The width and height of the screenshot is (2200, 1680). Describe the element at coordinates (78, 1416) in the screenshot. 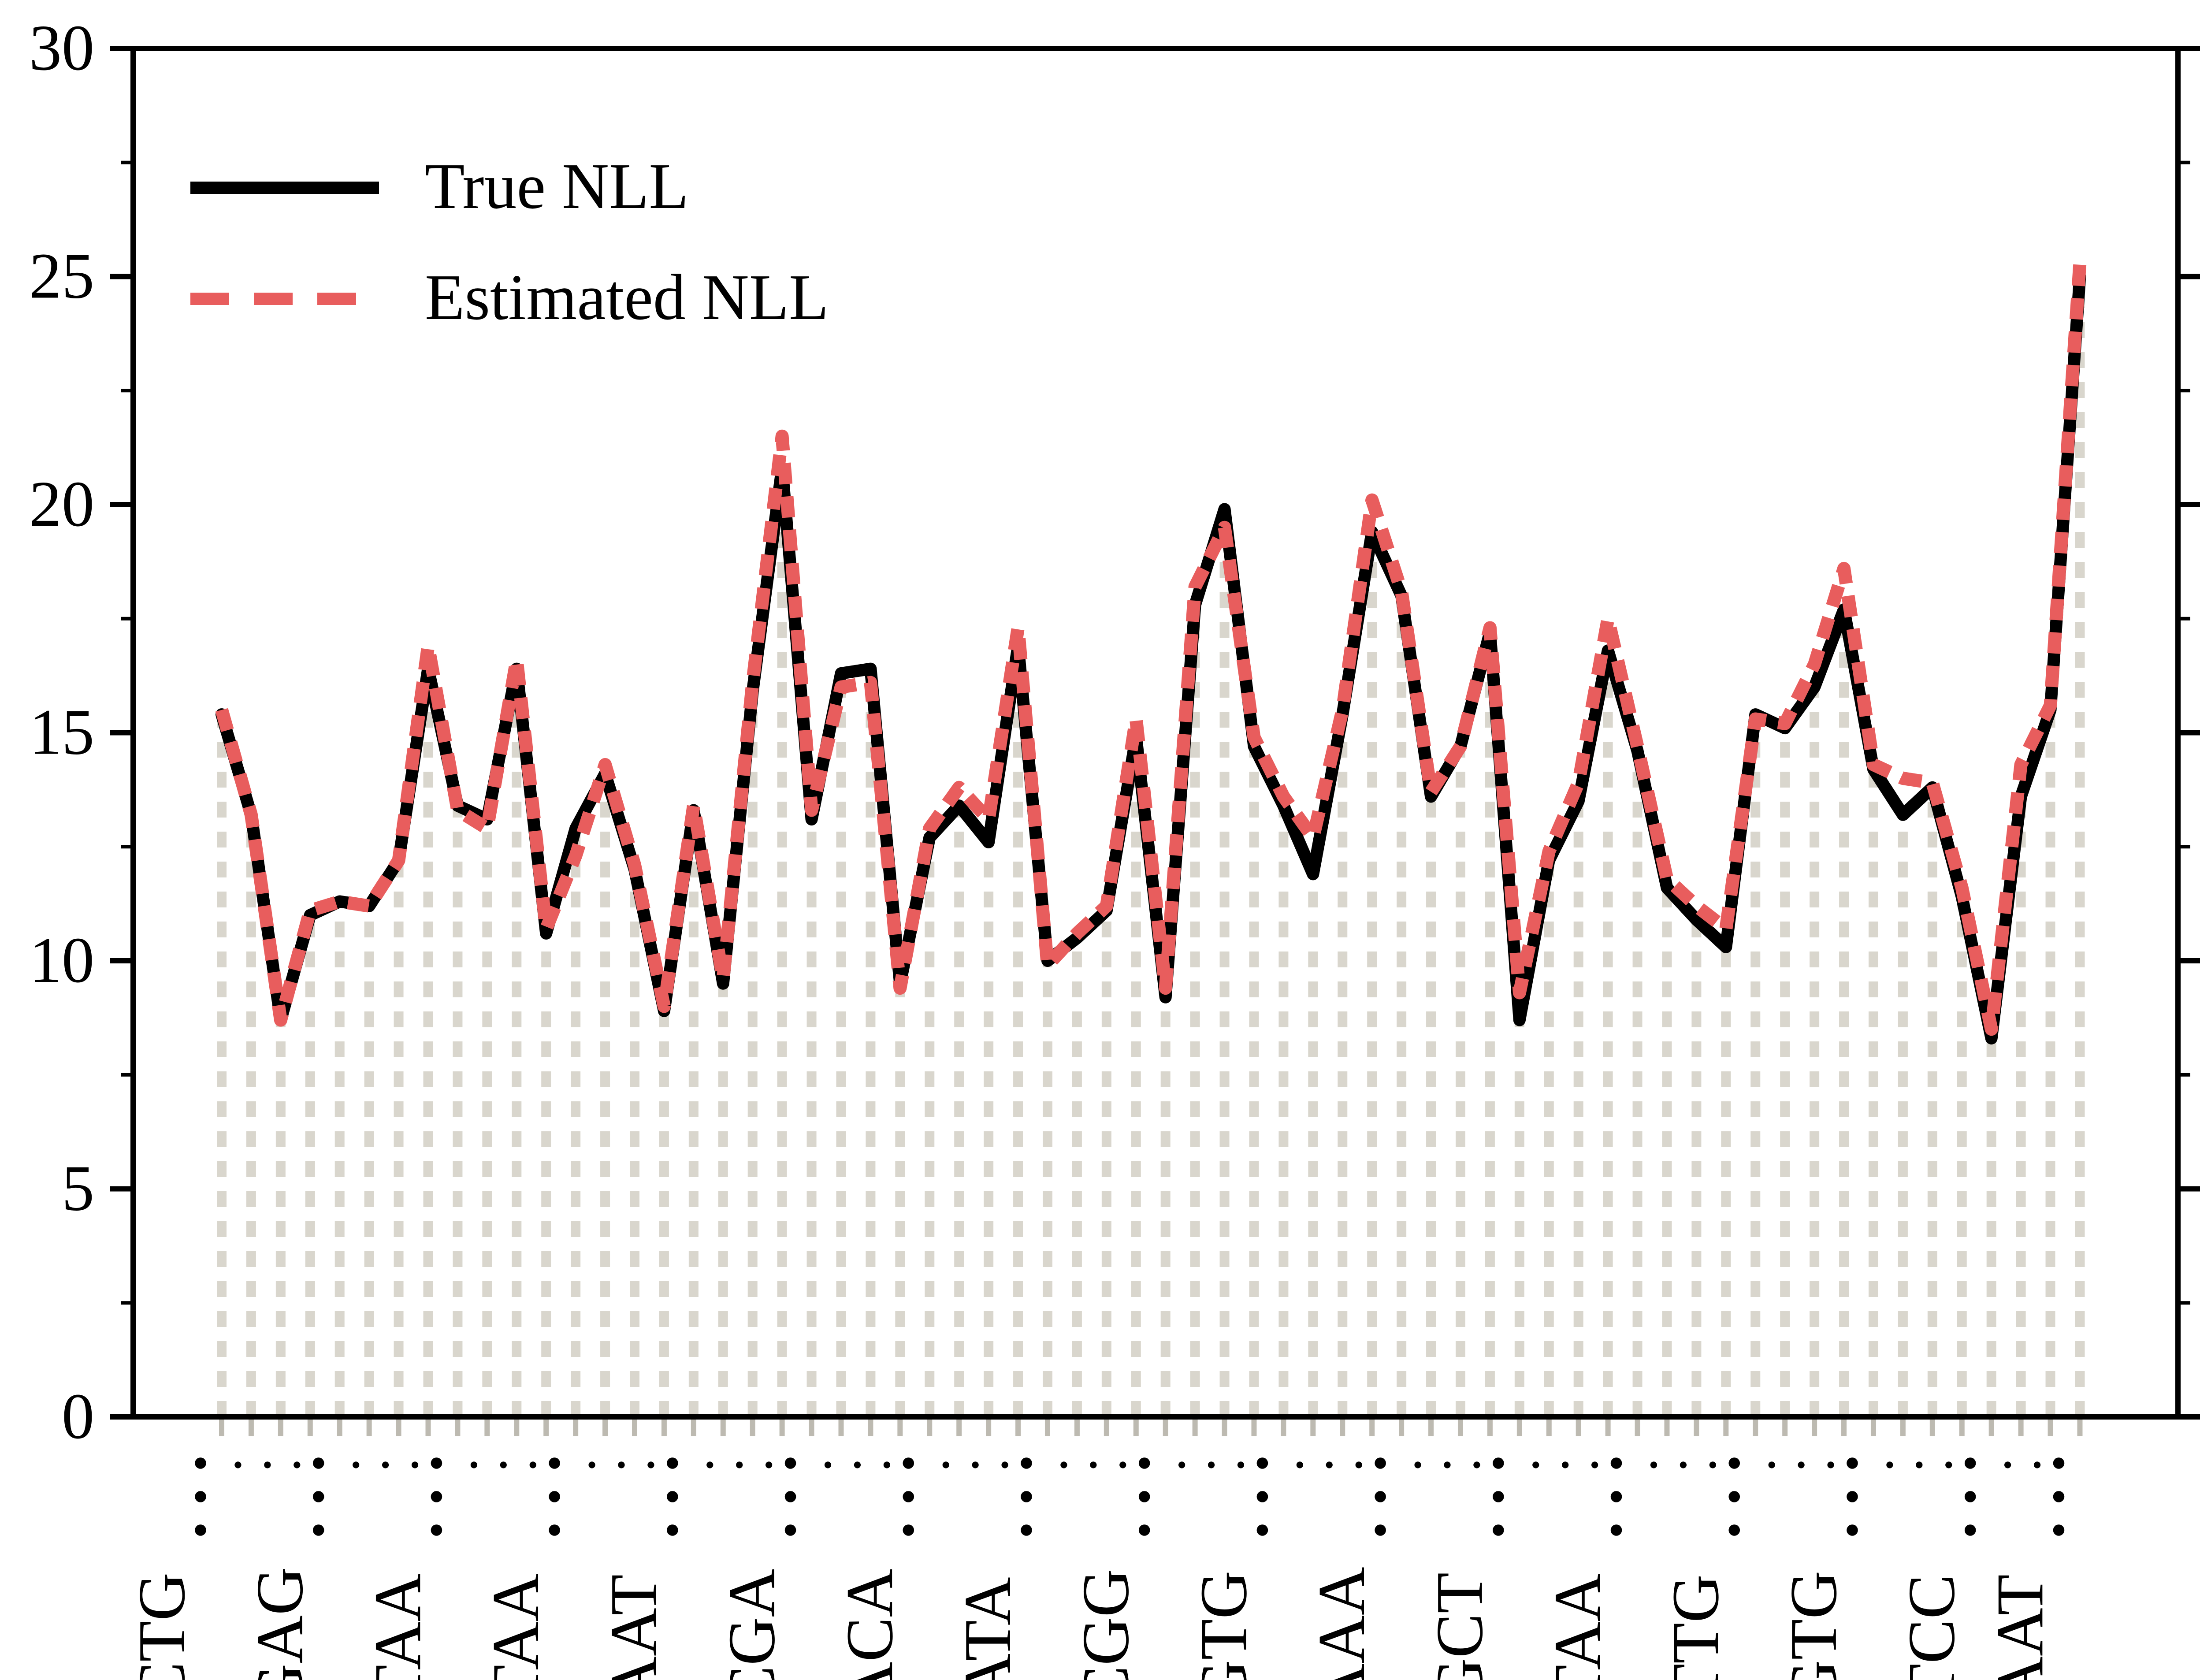

I see `y-tick-label: 0` at that location.